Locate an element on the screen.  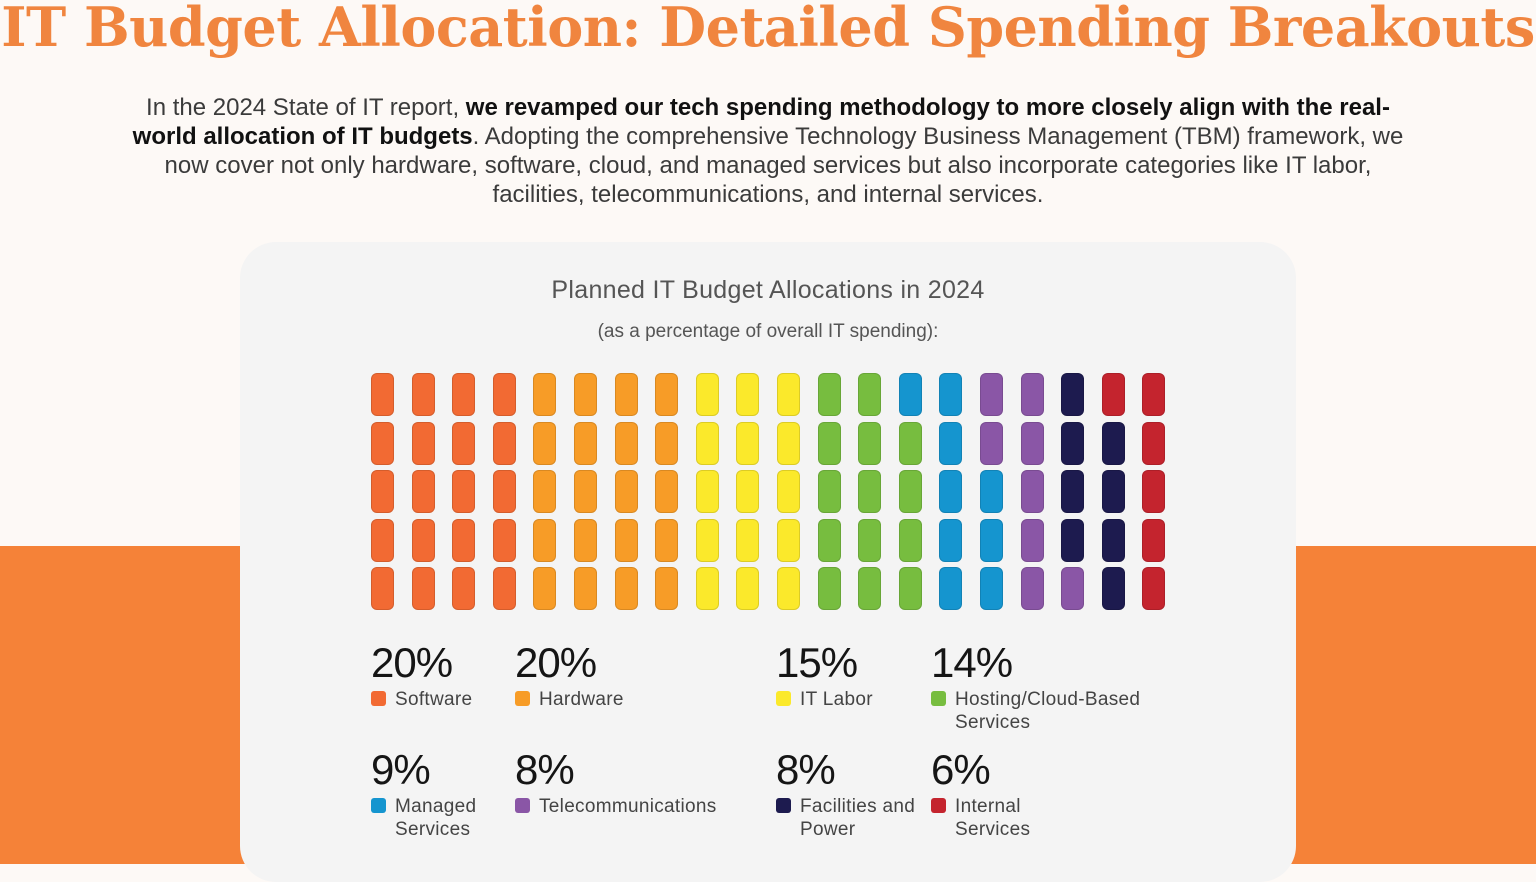
intro-text-start: In the 2024 State of IT report, is located at coordinates (306, 107).